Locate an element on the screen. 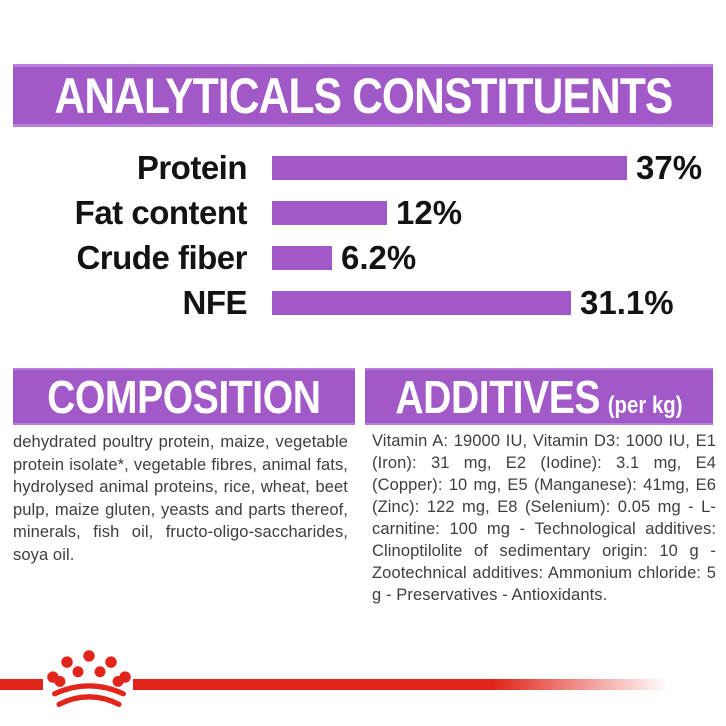 This screenshot has height=726, width=726. crude-fiber-value: 6.2% is located at coordinates (379, 257).